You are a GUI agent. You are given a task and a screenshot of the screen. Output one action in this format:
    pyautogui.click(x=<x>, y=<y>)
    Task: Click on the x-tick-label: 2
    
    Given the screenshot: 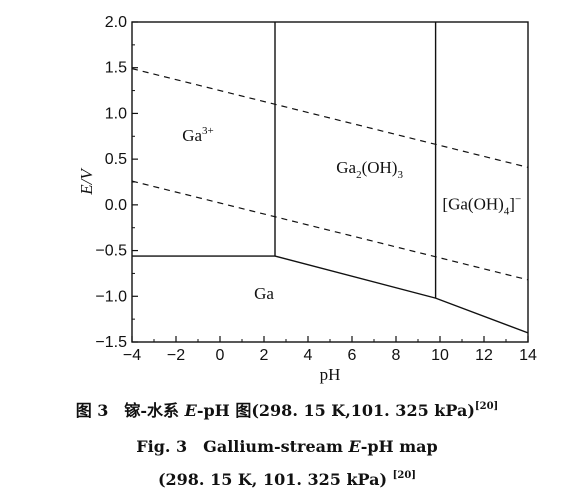 What is the action you would take?
    pyautogui.click(x=264, y=355)
    